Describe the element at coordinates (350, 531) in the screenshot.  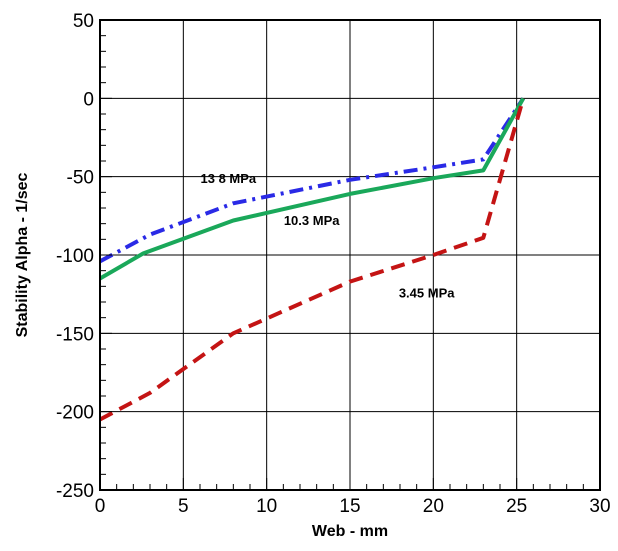
I see `x-axis-title: Web - mm` at that location.